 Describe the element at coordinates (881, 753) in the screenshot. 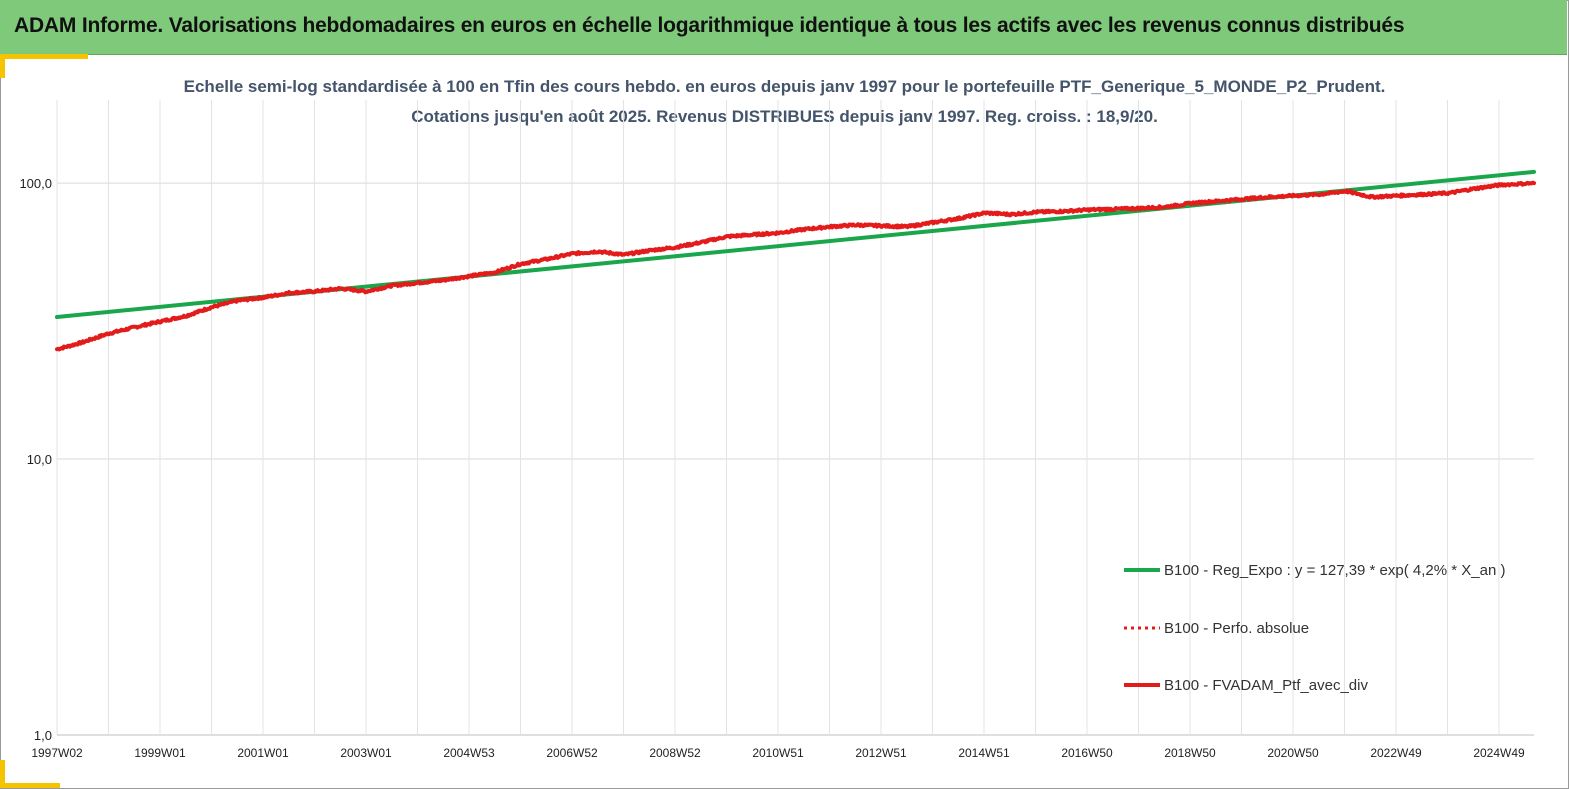

I see `x-tick-label: 2012W51` at that location.